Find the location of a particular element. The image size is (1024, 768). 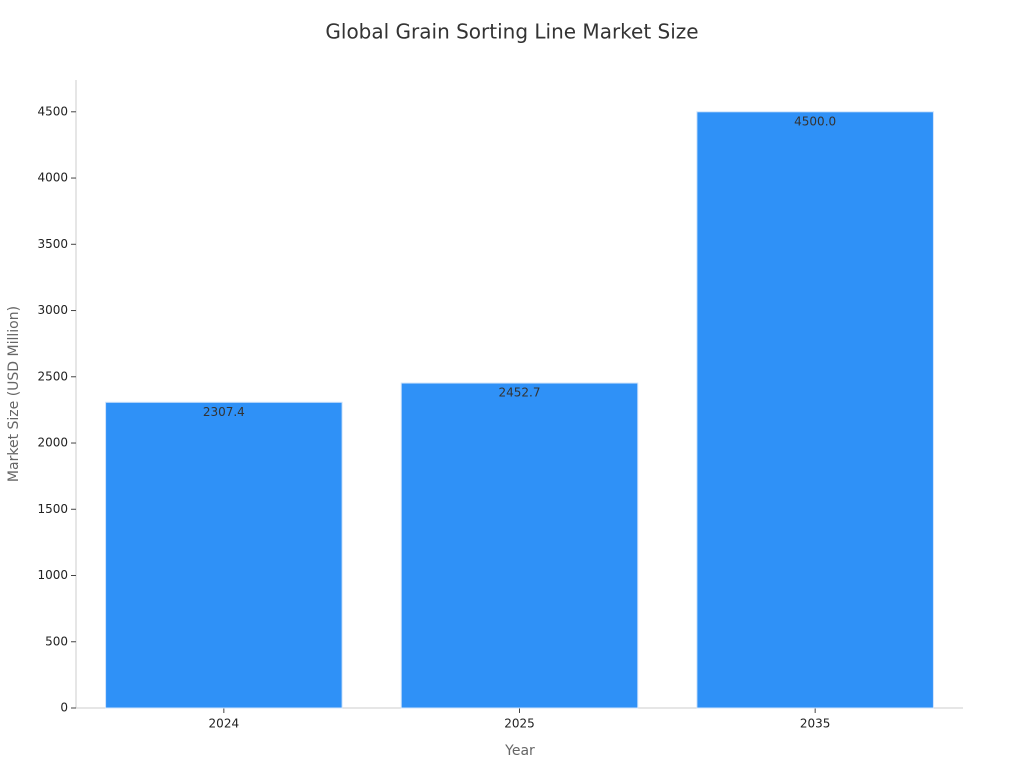

y-tick-label: 2000 is located at coordinates (52, 443).